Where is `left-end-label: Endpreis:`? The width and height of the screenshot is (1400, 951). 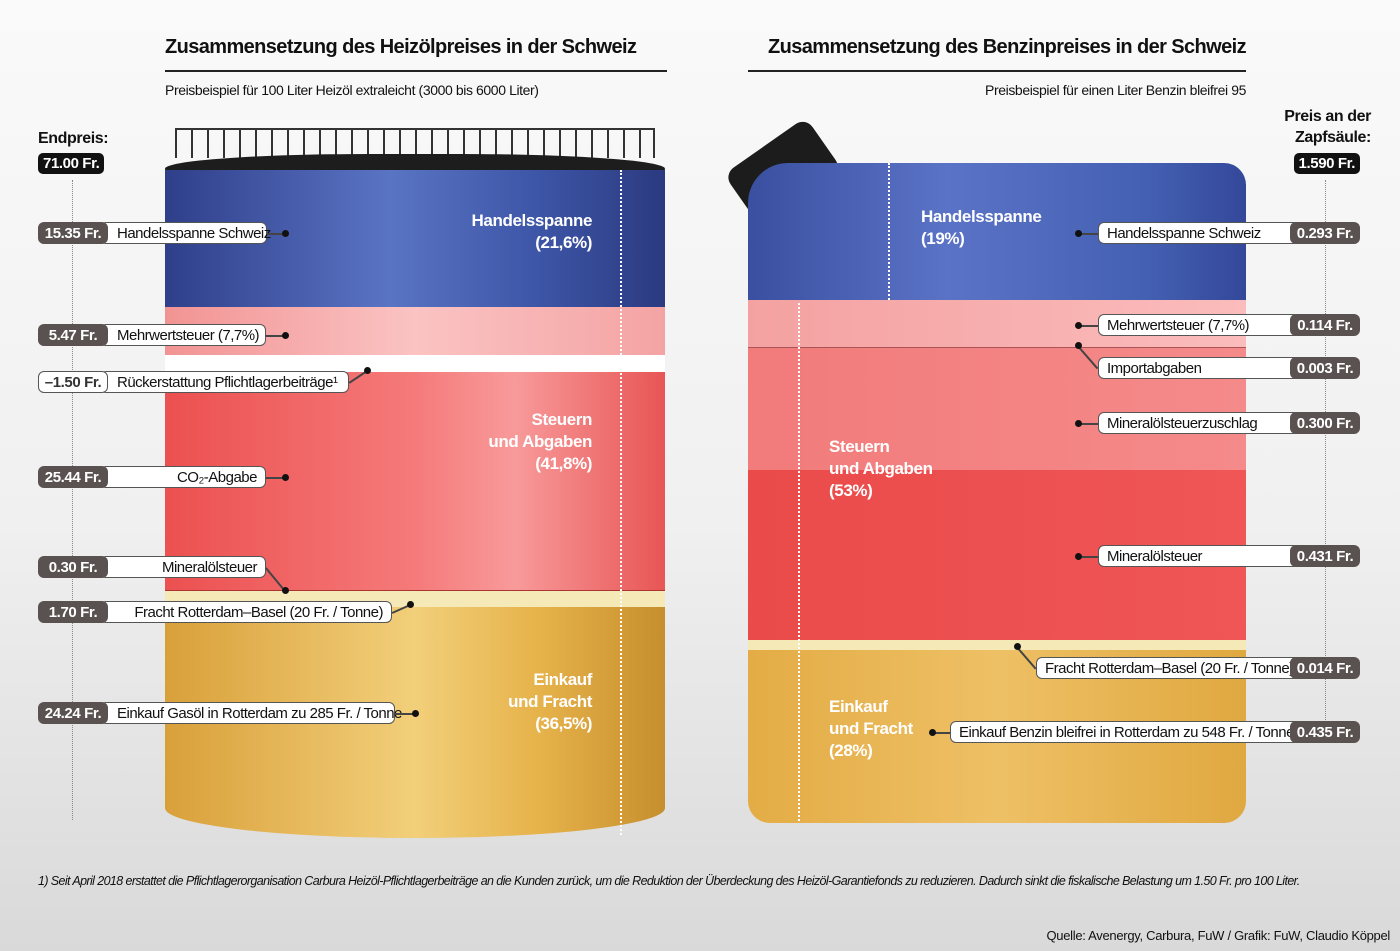
left-end-label: Endpreis: is located at coordinates (73, 138).